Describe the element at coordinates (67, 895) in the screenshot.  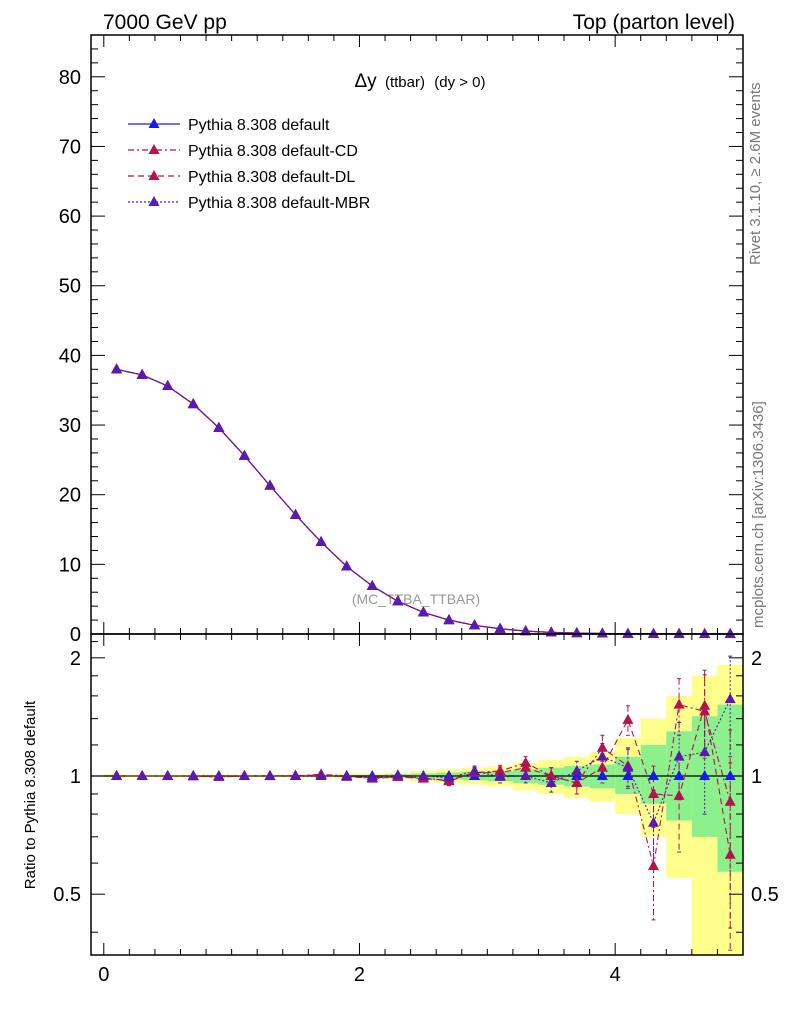
I see `ratio-y-tick-label: 0.5` at that location.